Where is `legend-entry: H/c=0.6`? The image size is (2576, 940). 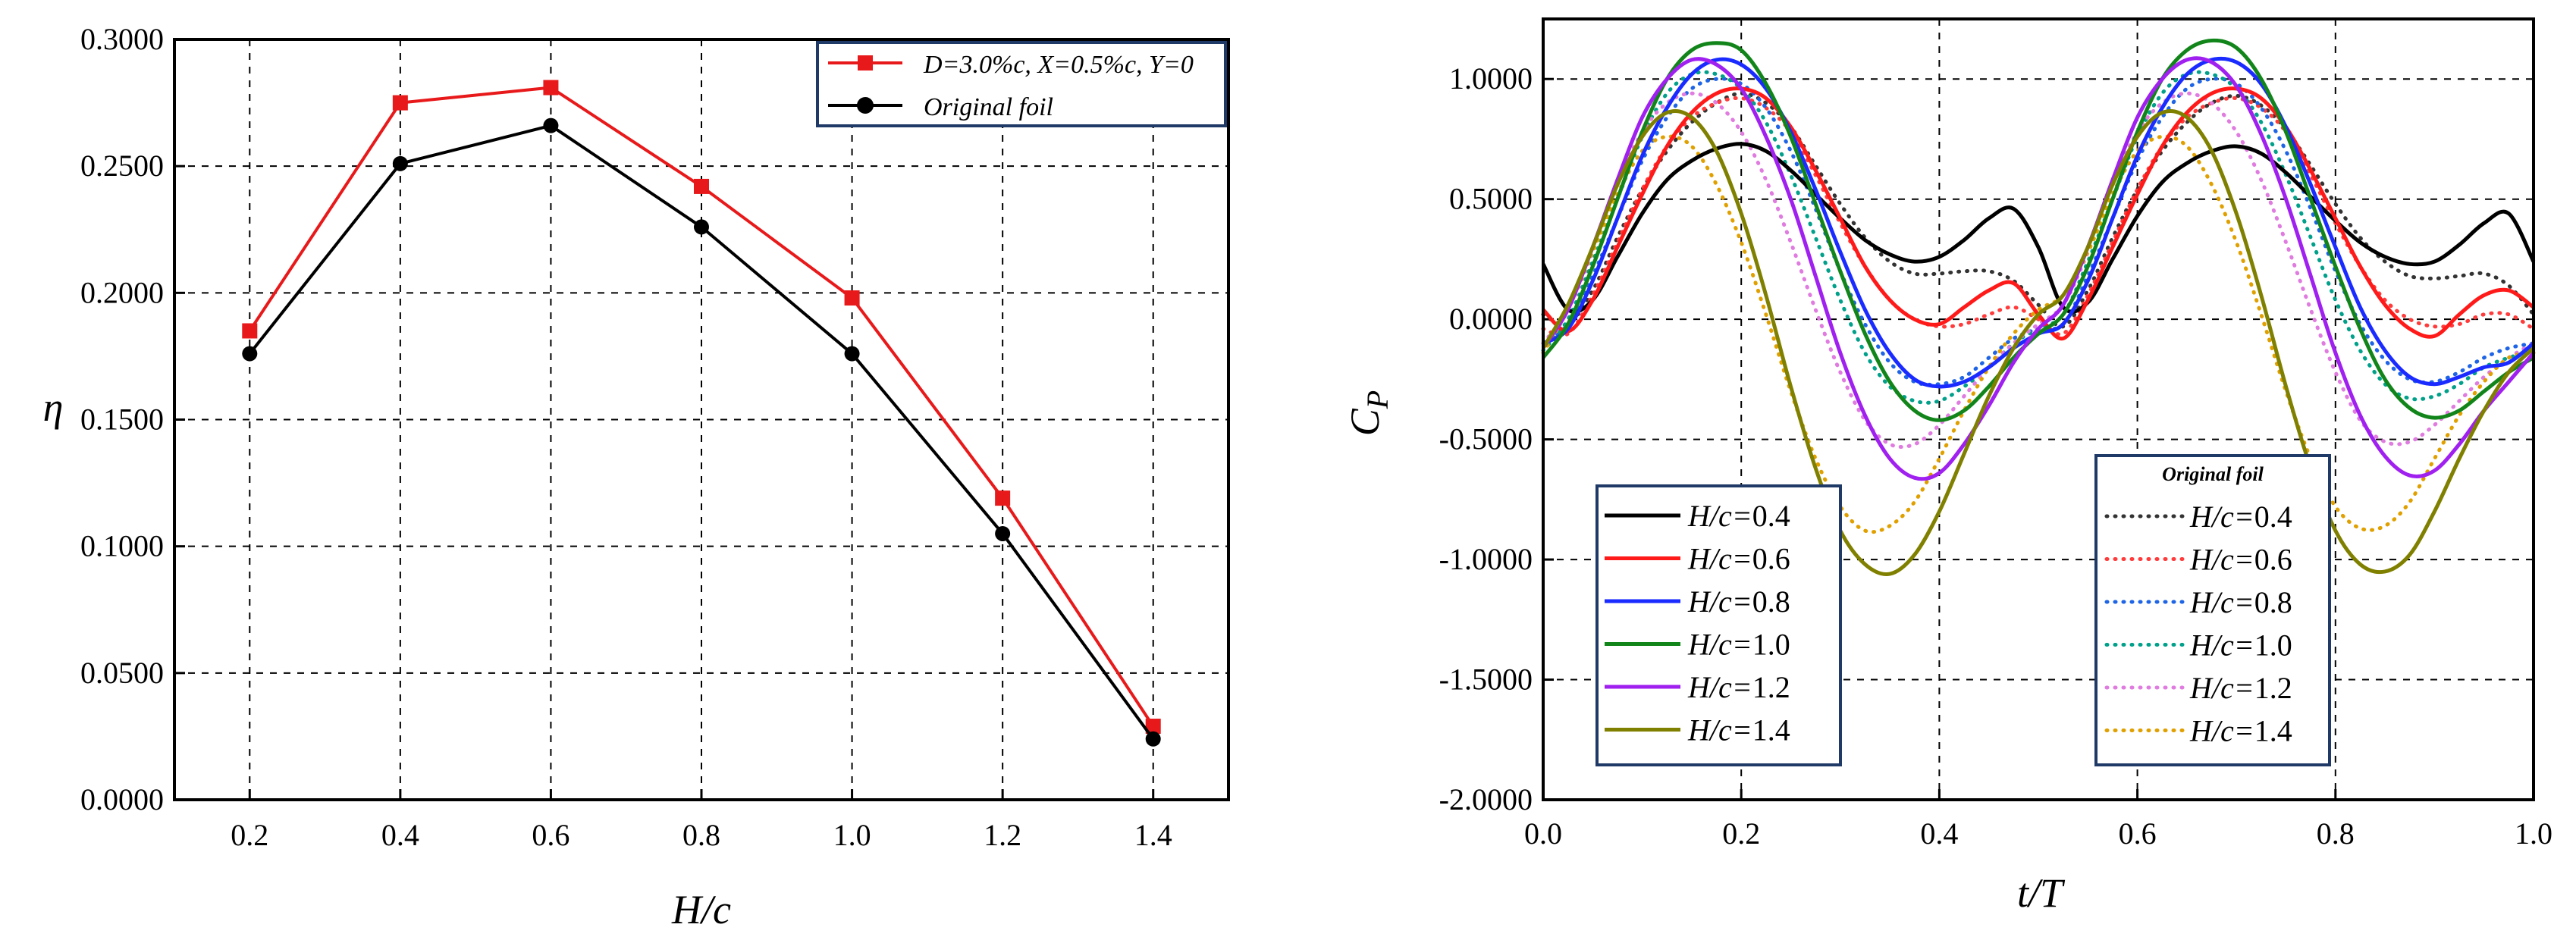
legend-entry: H/c=0.6 is located at coordinates (1697, 559).